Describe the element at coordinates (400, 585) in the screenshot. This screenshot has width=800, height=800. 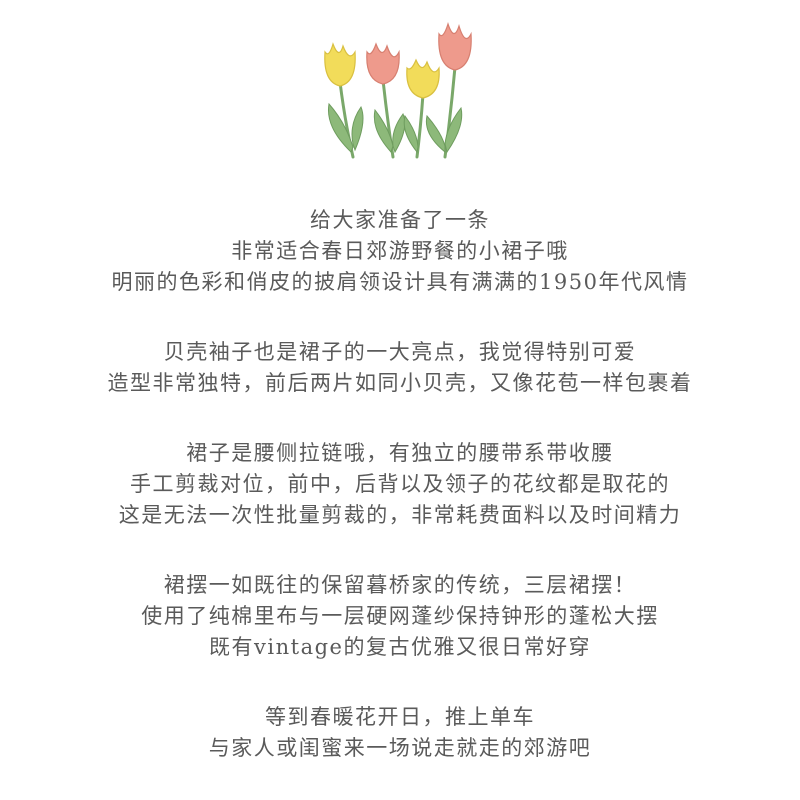
I see `text-line: 裙摆一如既往的保留暮桥家的传统，三层裙摆！` at that location.